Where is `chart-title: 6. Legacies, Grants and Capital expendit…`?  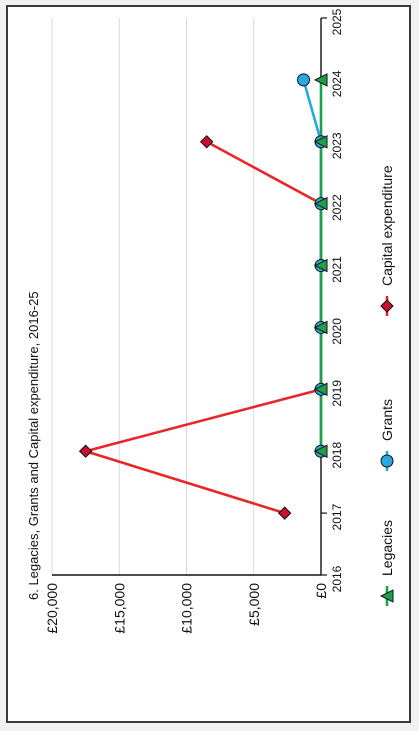
chart-title: 6. Legacies, Grants and Capital expendit… is located at coordinates (33, 445).